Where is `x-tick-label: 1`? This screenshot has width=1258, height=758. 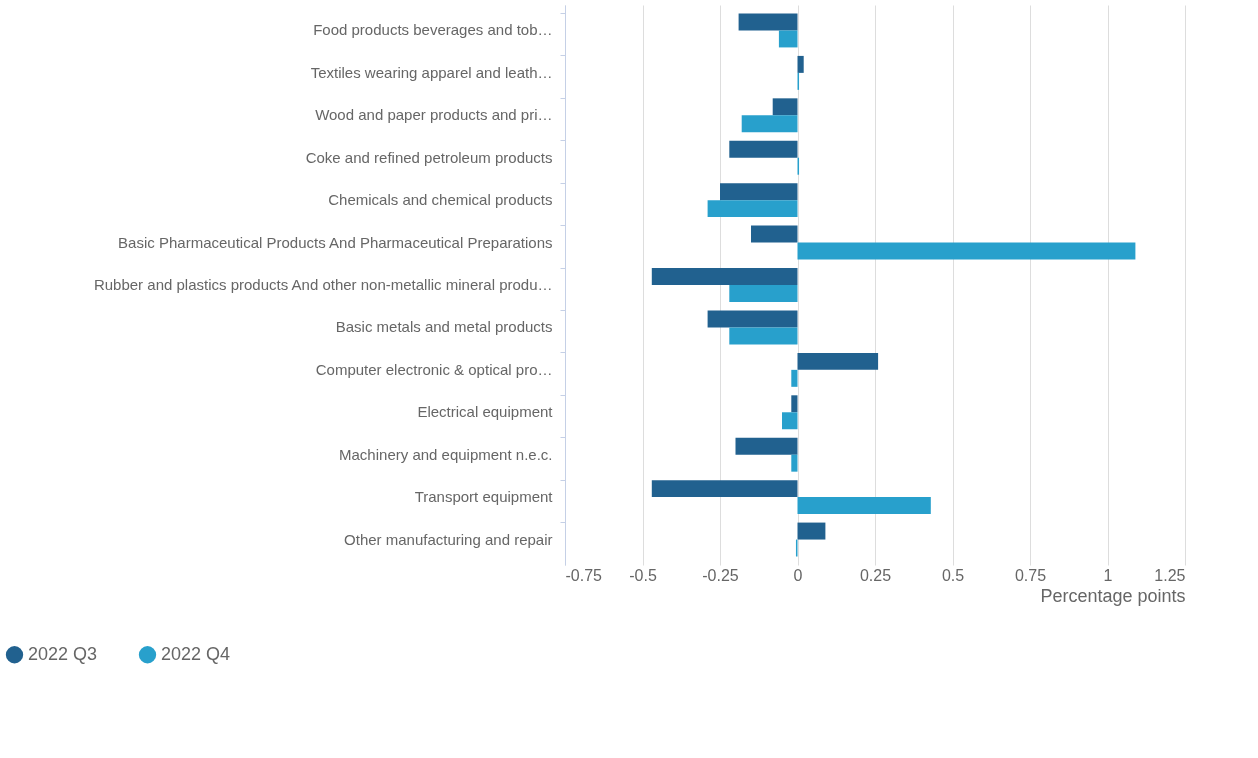 x-tick-label: 1 is located at coordinates (1108, 575).